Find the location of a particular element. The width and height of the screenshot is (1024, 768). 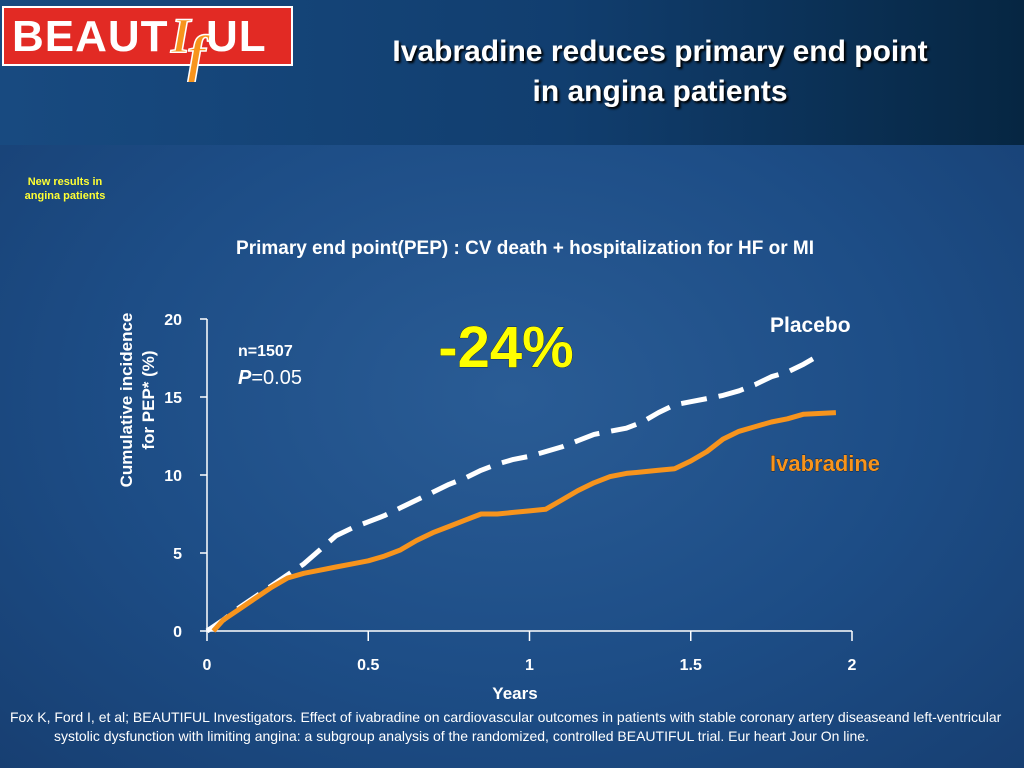

x-tick-label: 1.5 is located at coordinates (691, 665).